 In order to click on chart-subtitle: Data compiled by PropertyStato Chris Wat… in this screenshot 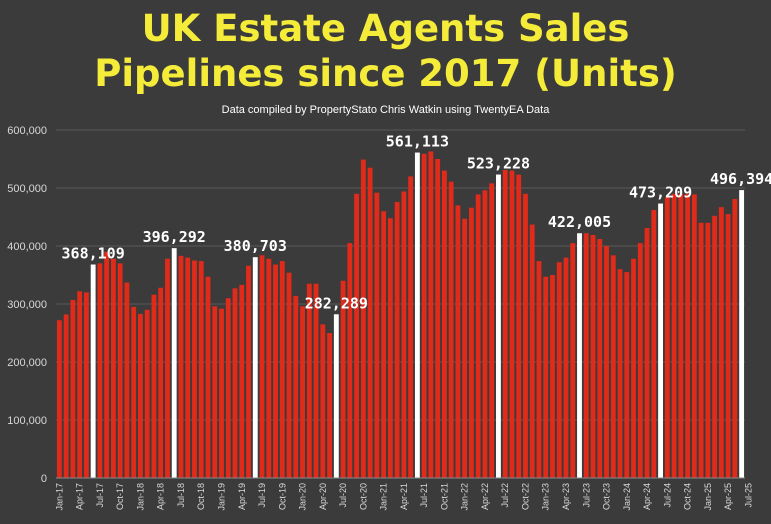, I will do `click(385, 110)`.